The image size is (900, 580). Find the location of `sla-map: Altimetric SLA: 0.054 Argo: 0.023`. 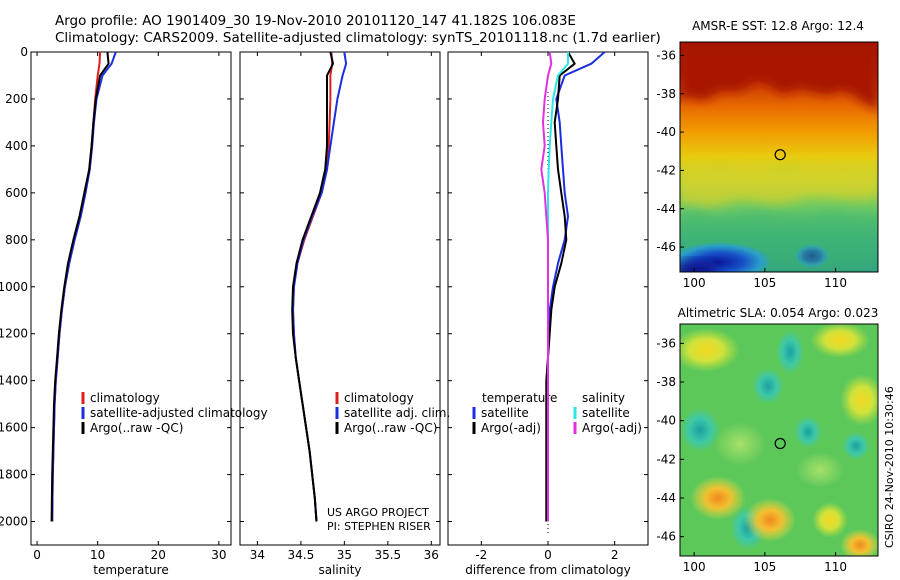

sla-map: Altimetric SLA: 0.054 Argo: 0.023 is located at coordinates (767, 440).